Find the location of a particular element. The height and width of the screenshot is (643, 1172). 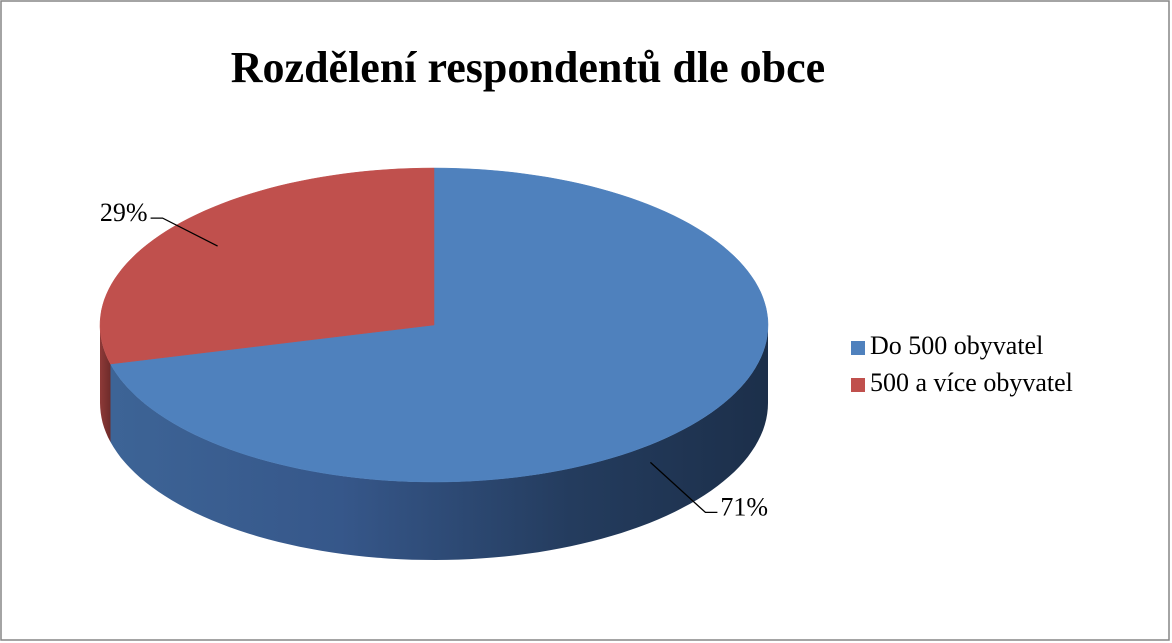

data-label: 29% is located at coordinates (124, 212).